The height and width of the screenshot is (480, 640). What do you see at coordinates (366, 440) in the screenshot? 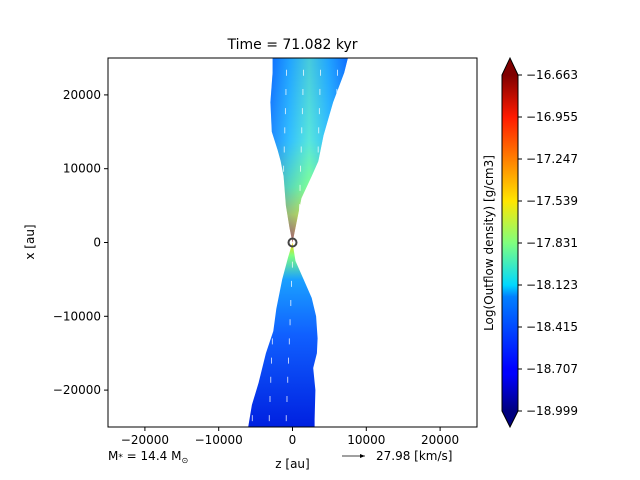
I see `x-tick-label: 10000` at bounding box center [366, 440].